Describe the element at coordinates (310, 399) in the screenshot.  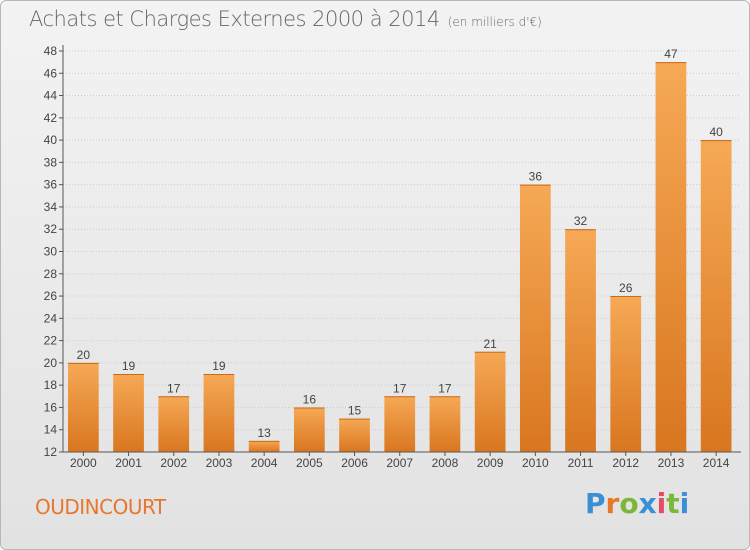
I see `data-label: 16` at that location.